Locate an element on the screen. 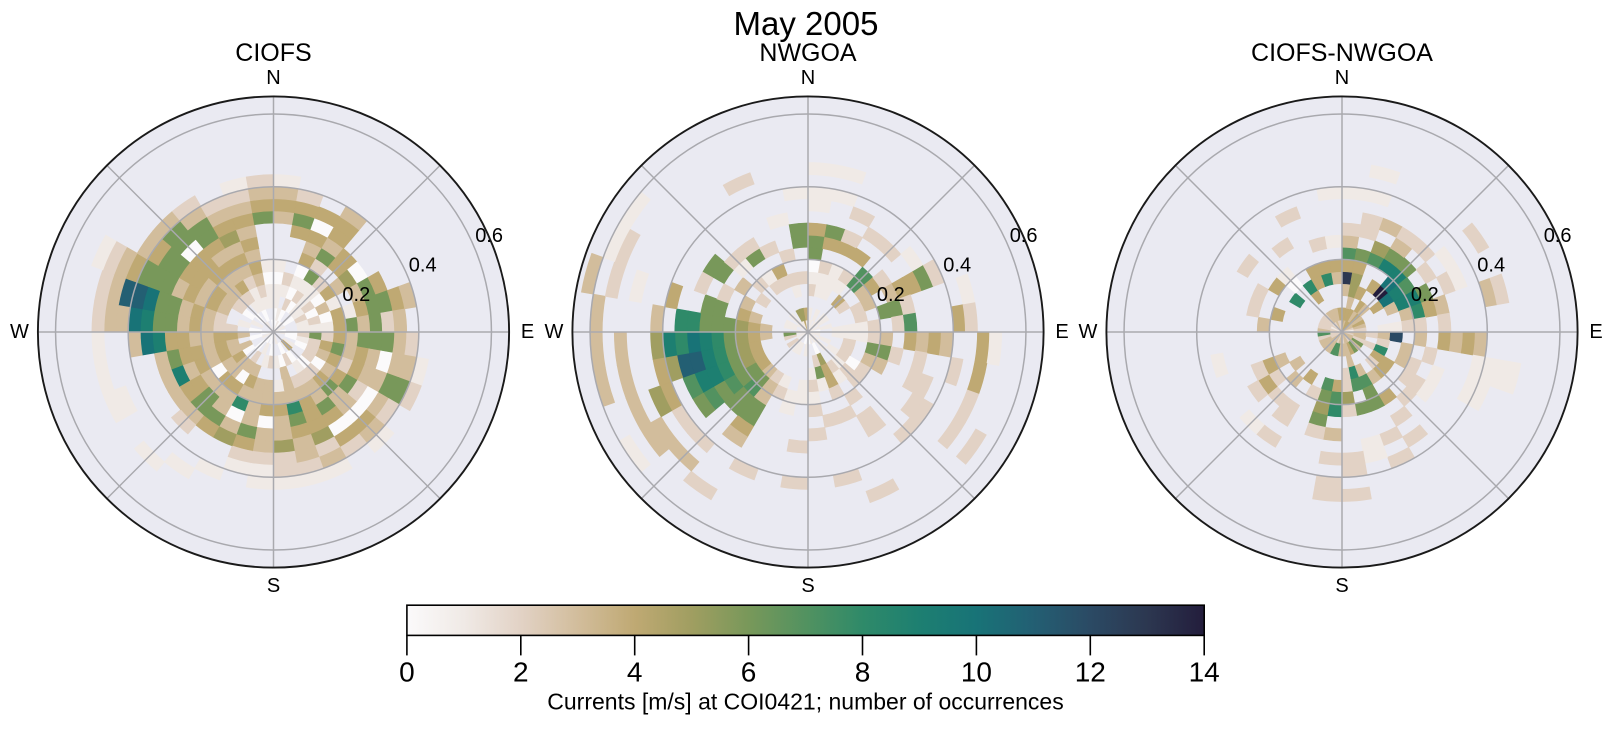 The width and height of the screenshot is (1611, 729). svg-text: 8 is located at coordinates (863, 671).